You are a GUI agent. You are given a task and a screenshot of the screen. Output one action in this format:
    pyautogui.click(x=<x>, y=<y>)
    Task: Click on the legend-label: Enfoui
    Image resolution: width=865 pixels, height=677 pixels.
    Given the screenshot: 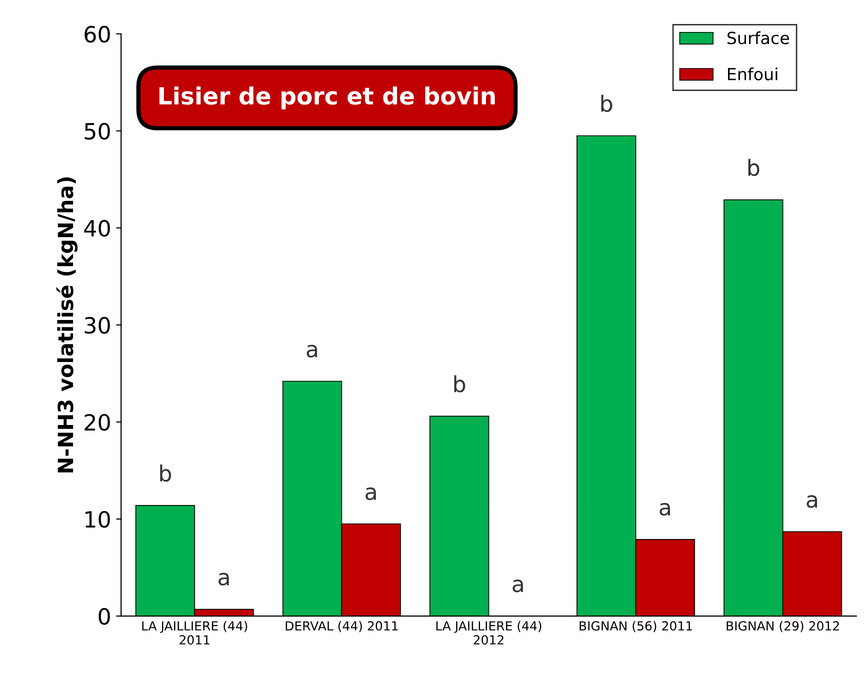 What is the action you would take?
    pyautogui.click(x=753, y=74)
    